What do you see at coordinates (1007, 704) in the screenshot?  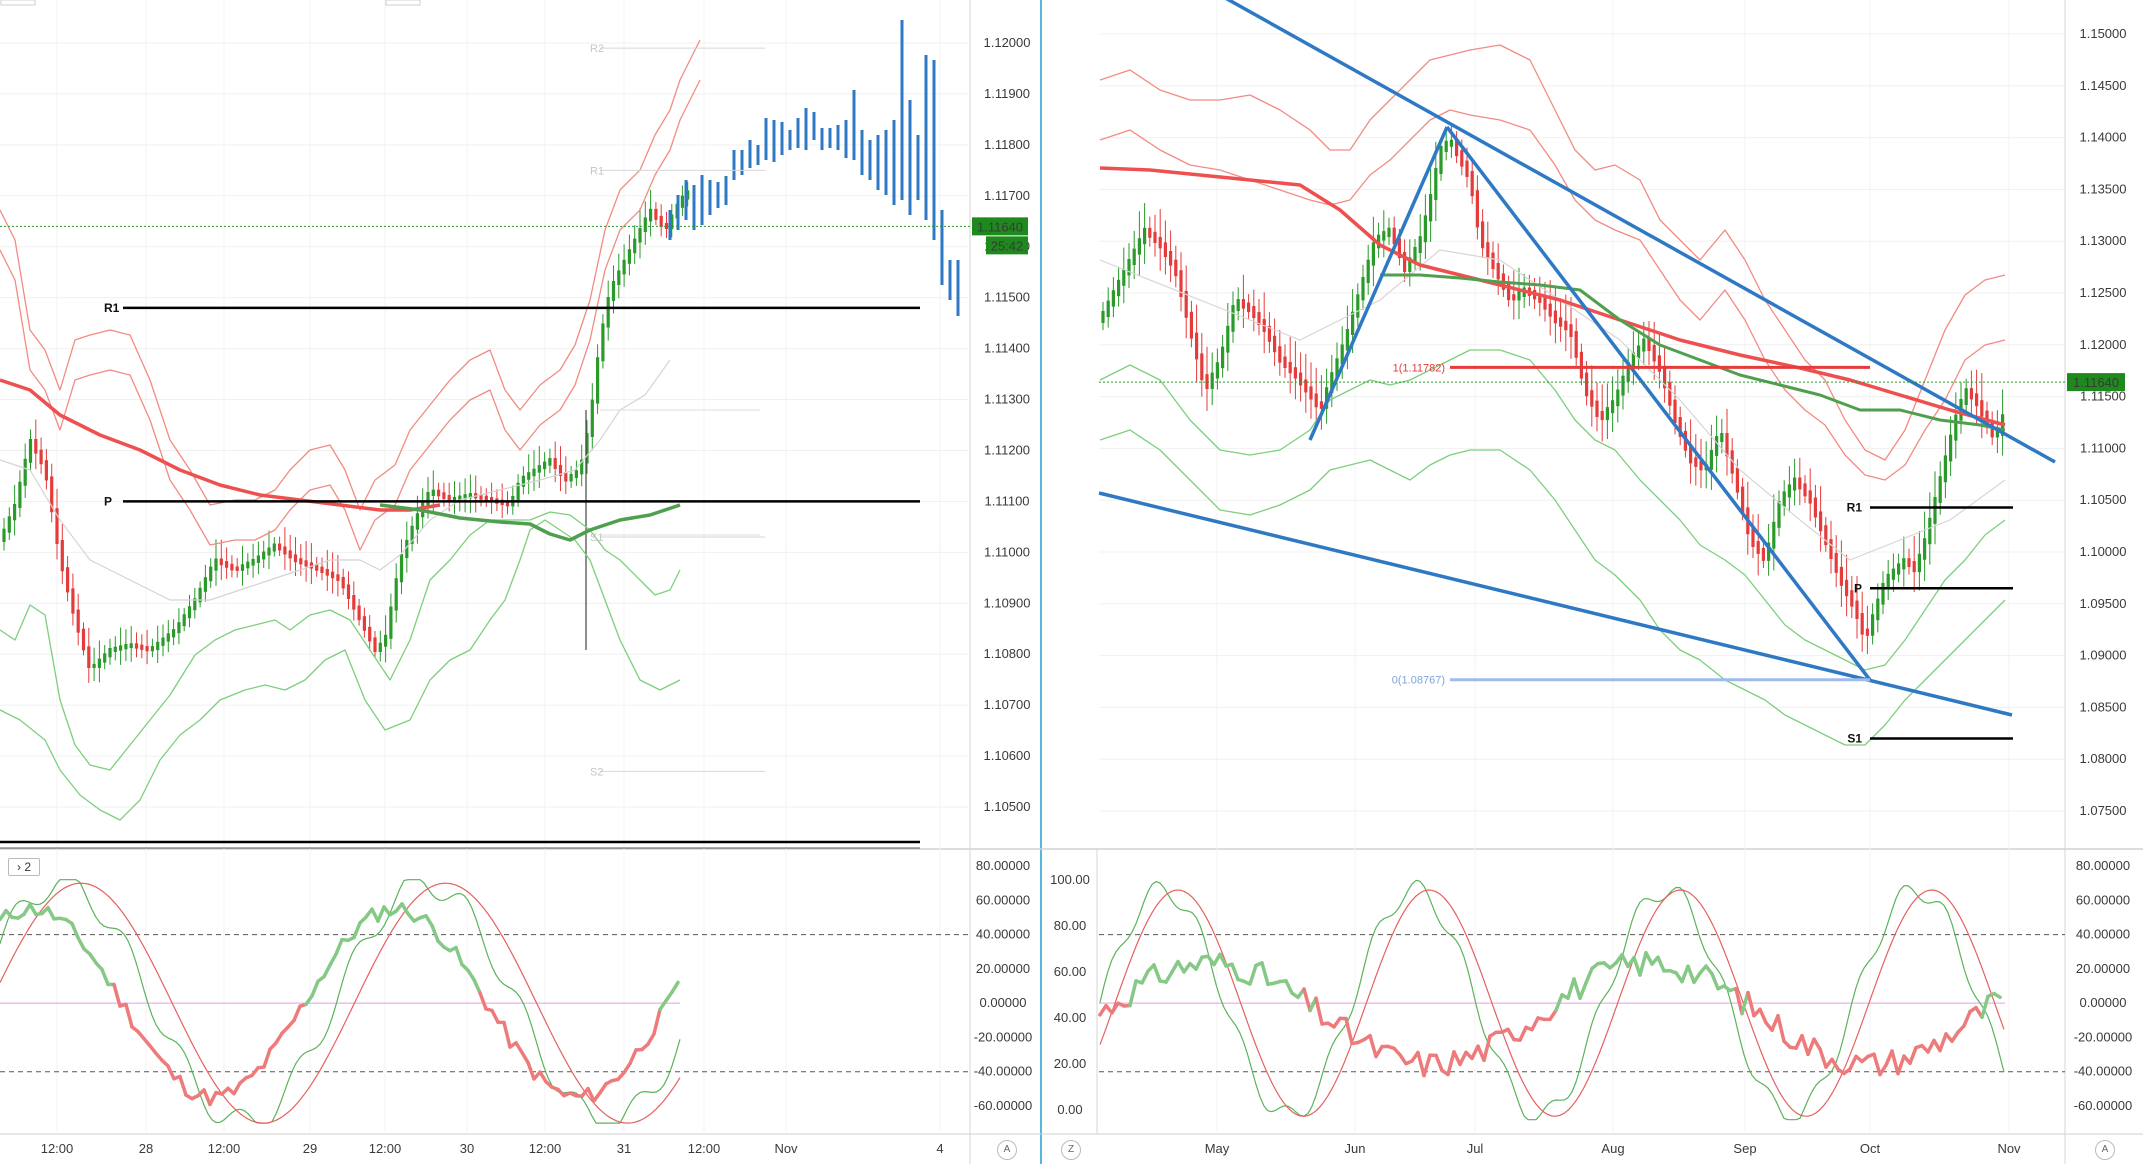 I see `price-tick-label: 1.10700` at bounding box center [1007, 704].